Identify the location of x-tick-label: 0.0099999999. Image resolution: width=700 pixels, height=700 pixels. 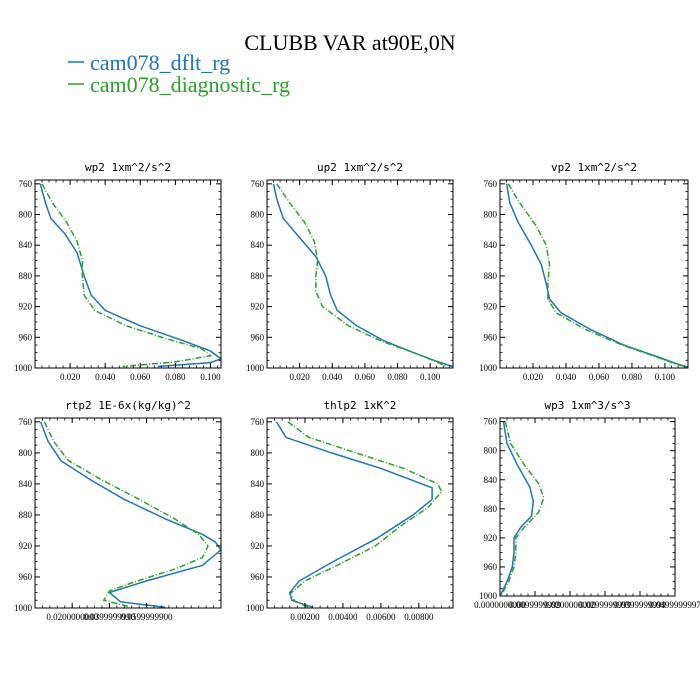
(535, 605).